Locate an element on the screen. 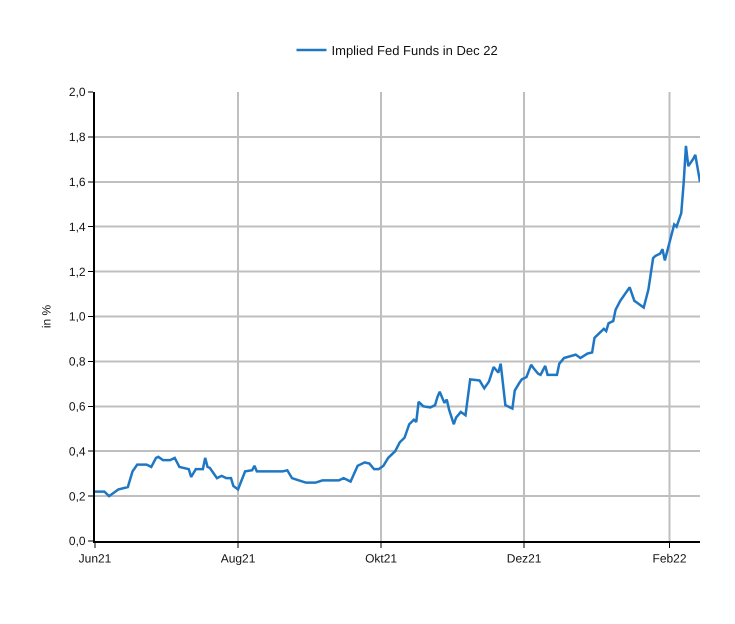  y-tick-label: 2,0 is located at coordinates (77, 92).